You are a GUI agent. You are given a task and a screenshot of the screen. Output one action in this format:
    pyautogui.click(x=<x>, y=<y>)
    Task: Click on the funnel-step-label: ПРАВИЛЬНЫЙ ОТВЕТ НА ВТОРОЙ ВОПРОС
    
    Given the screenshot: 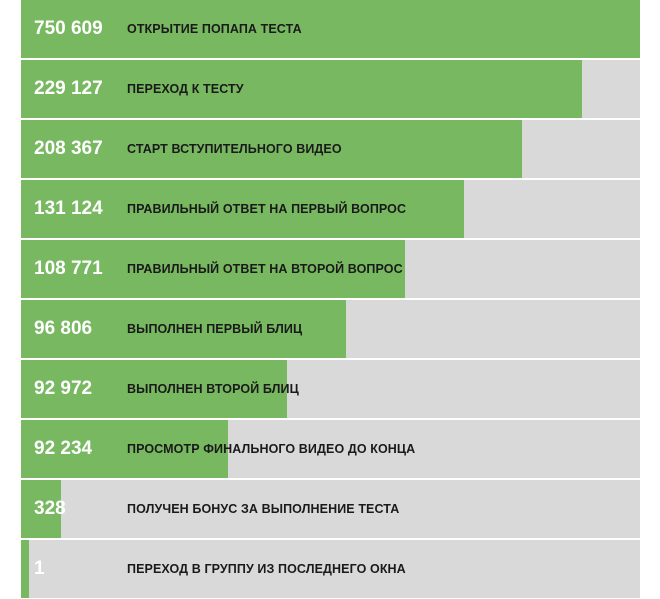 What is the action you would take?
    pyautogui.click(x=265, y=269)
    